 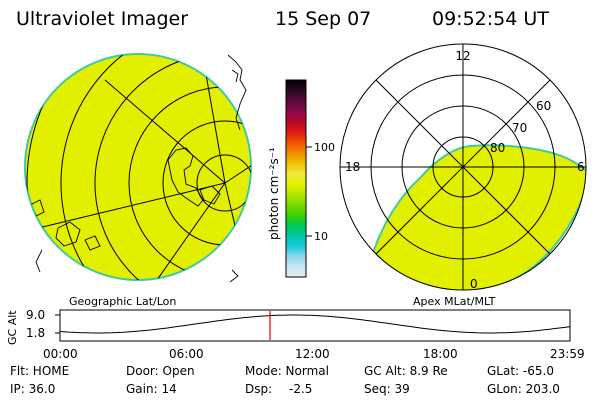 I want to click on status-glat: GLat: -65.0, so click(x=520, y=371).